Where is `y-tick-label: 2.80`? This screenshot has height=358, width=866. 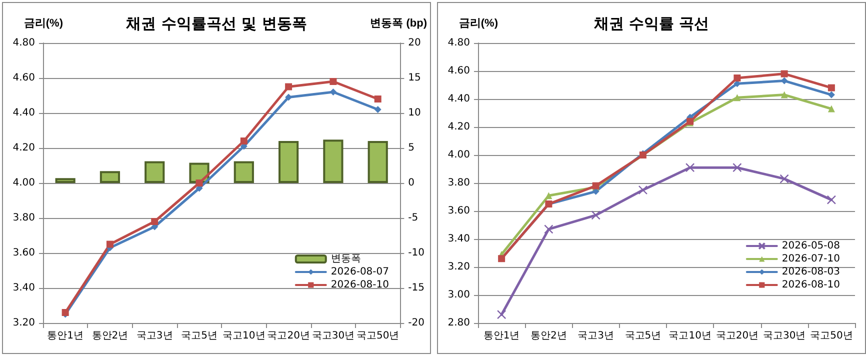 y-tick-label: 2.80 is located at coordinates (459, 323).